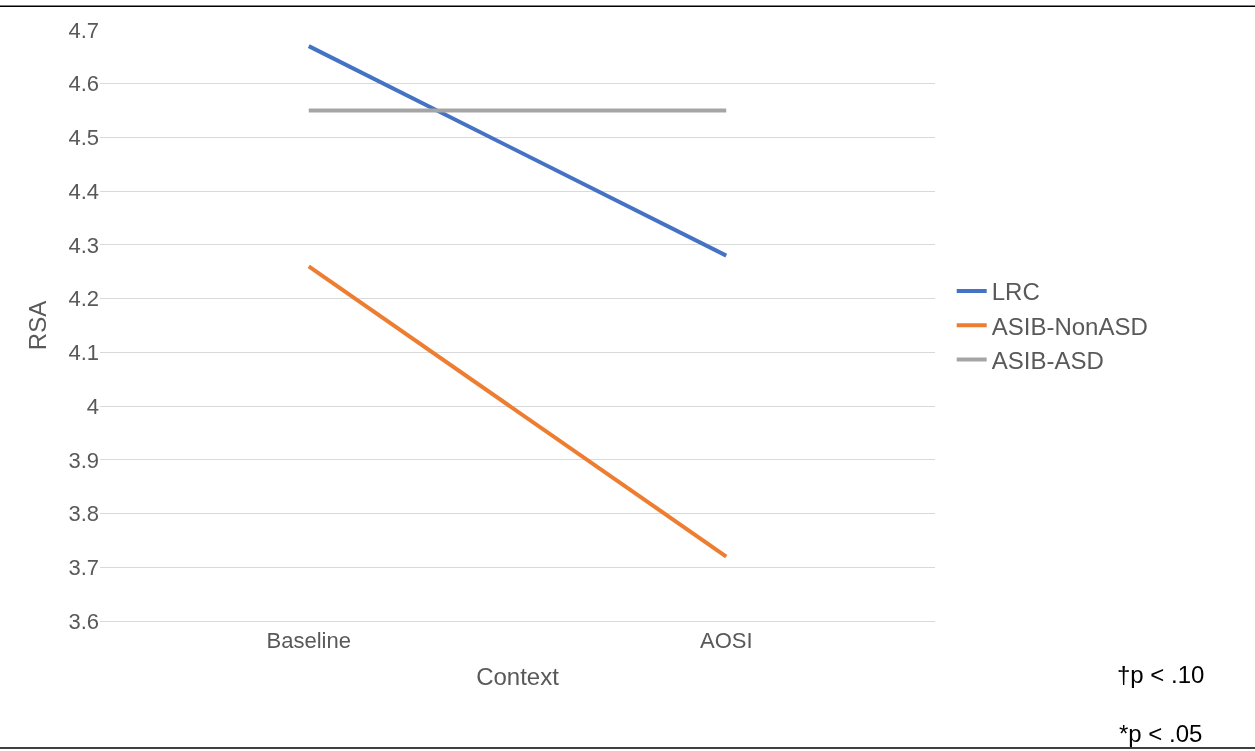 The width and height of the screenshot is (1255, 751). What do you see at coordinates (83, 567) in the screenshot?
I see `y-tick-label: 3.7` at bounding box center [83, 567].